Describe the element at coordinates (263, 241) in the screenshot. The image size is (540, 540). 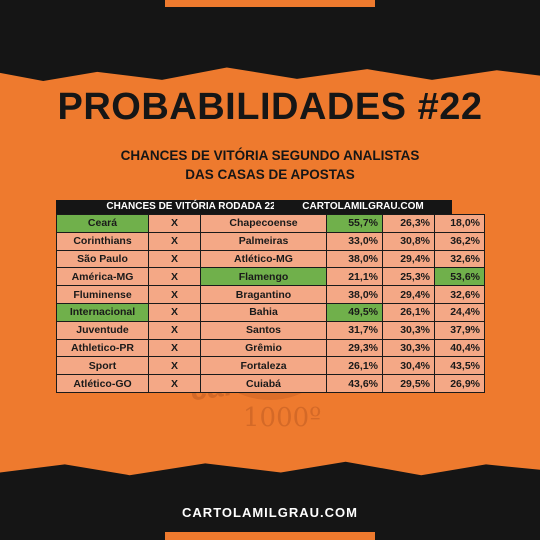
I see `away-team-cell: Palmeiras` at that location.